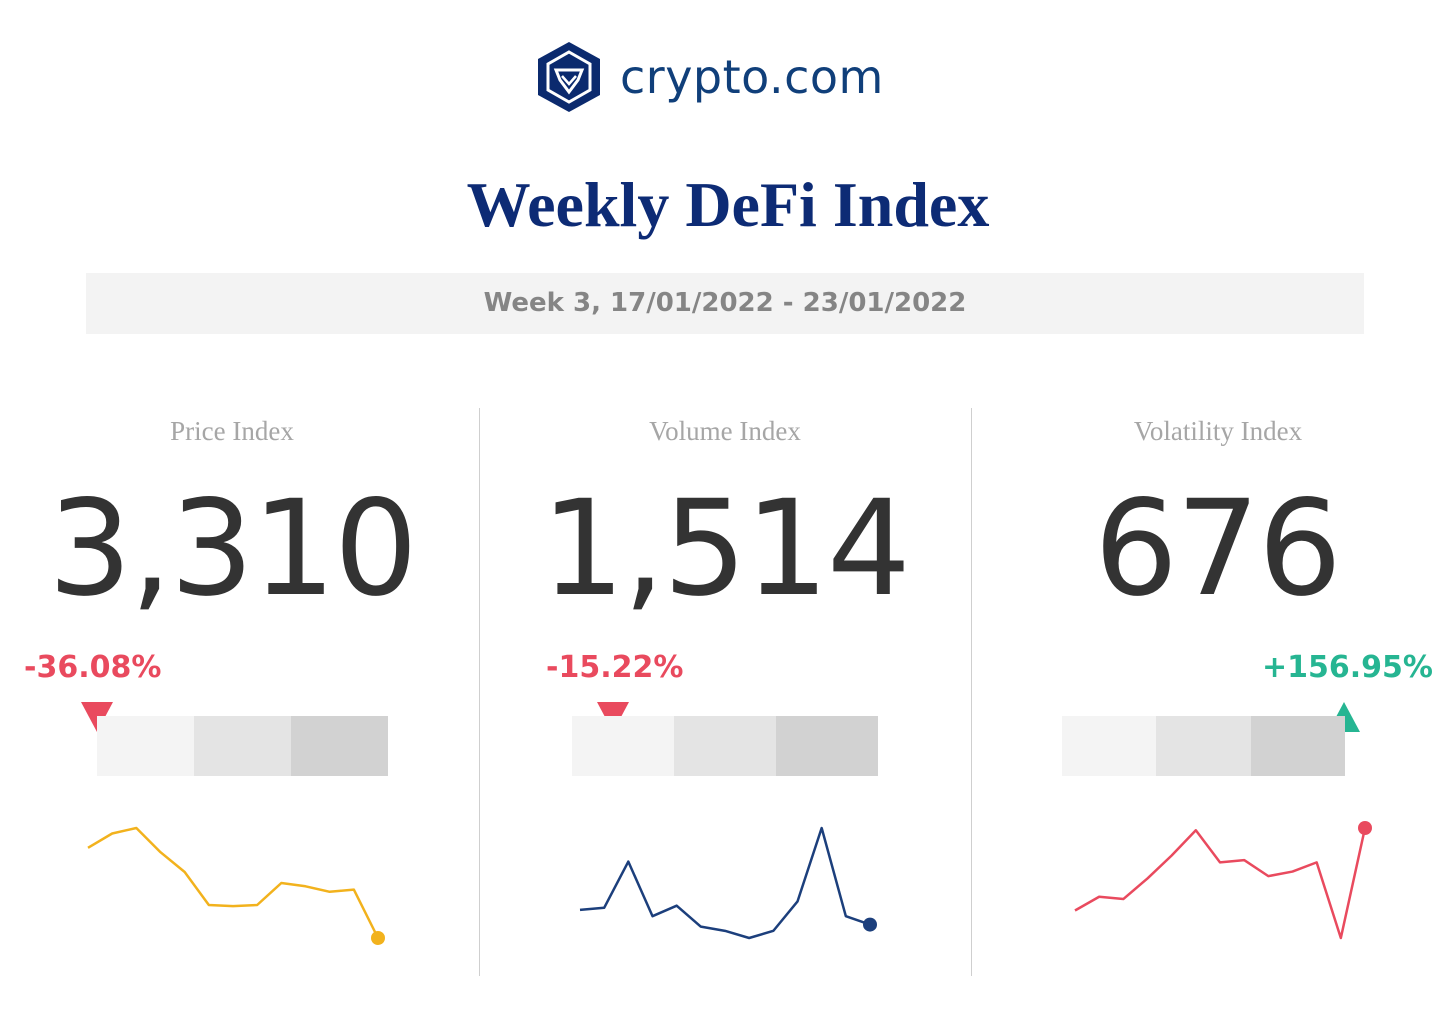 This screenshot has height=1026, width=1456. I want to click on price-index-value: 3,310, so click(233, 549).